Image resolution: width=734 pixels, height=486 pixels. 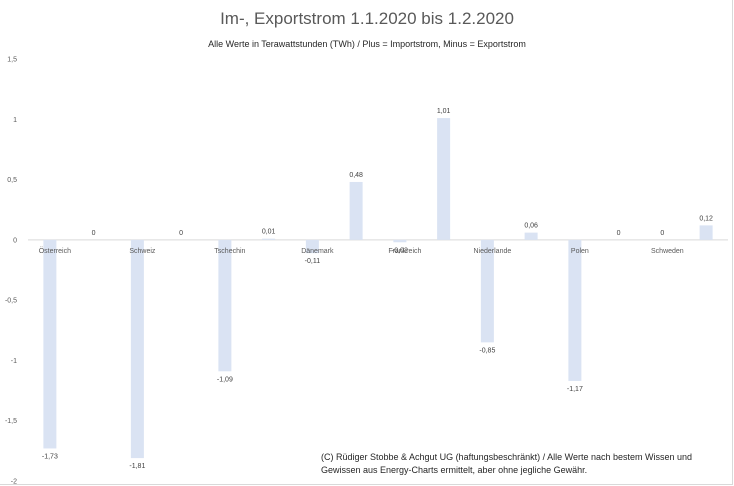 I want to click on category-label: Tschechin, so click(x=229, y=251).